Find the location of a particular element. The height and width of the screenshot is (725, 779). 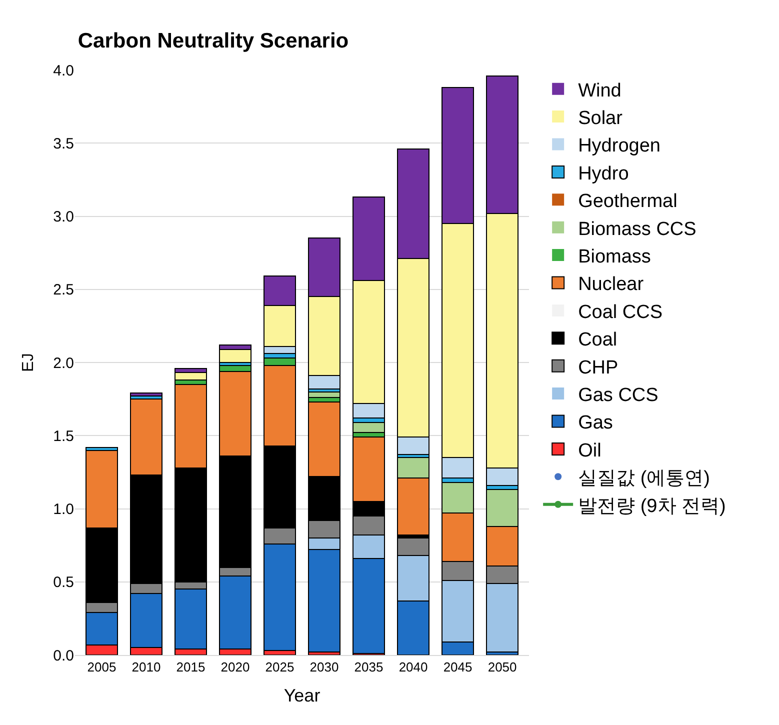

legend-label: Gas CCS is located at coordinates (618, 395).